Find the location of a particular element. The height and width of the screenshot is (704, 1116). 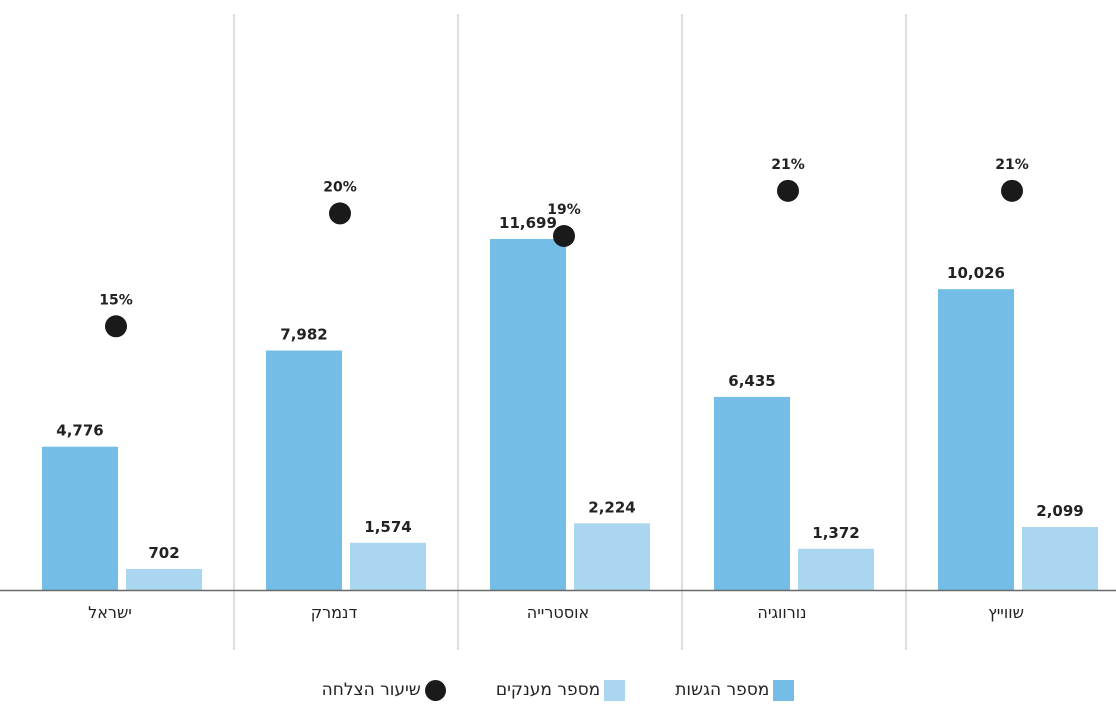

data-label-submissions: 10,026 is located at coordinates (976, 273).